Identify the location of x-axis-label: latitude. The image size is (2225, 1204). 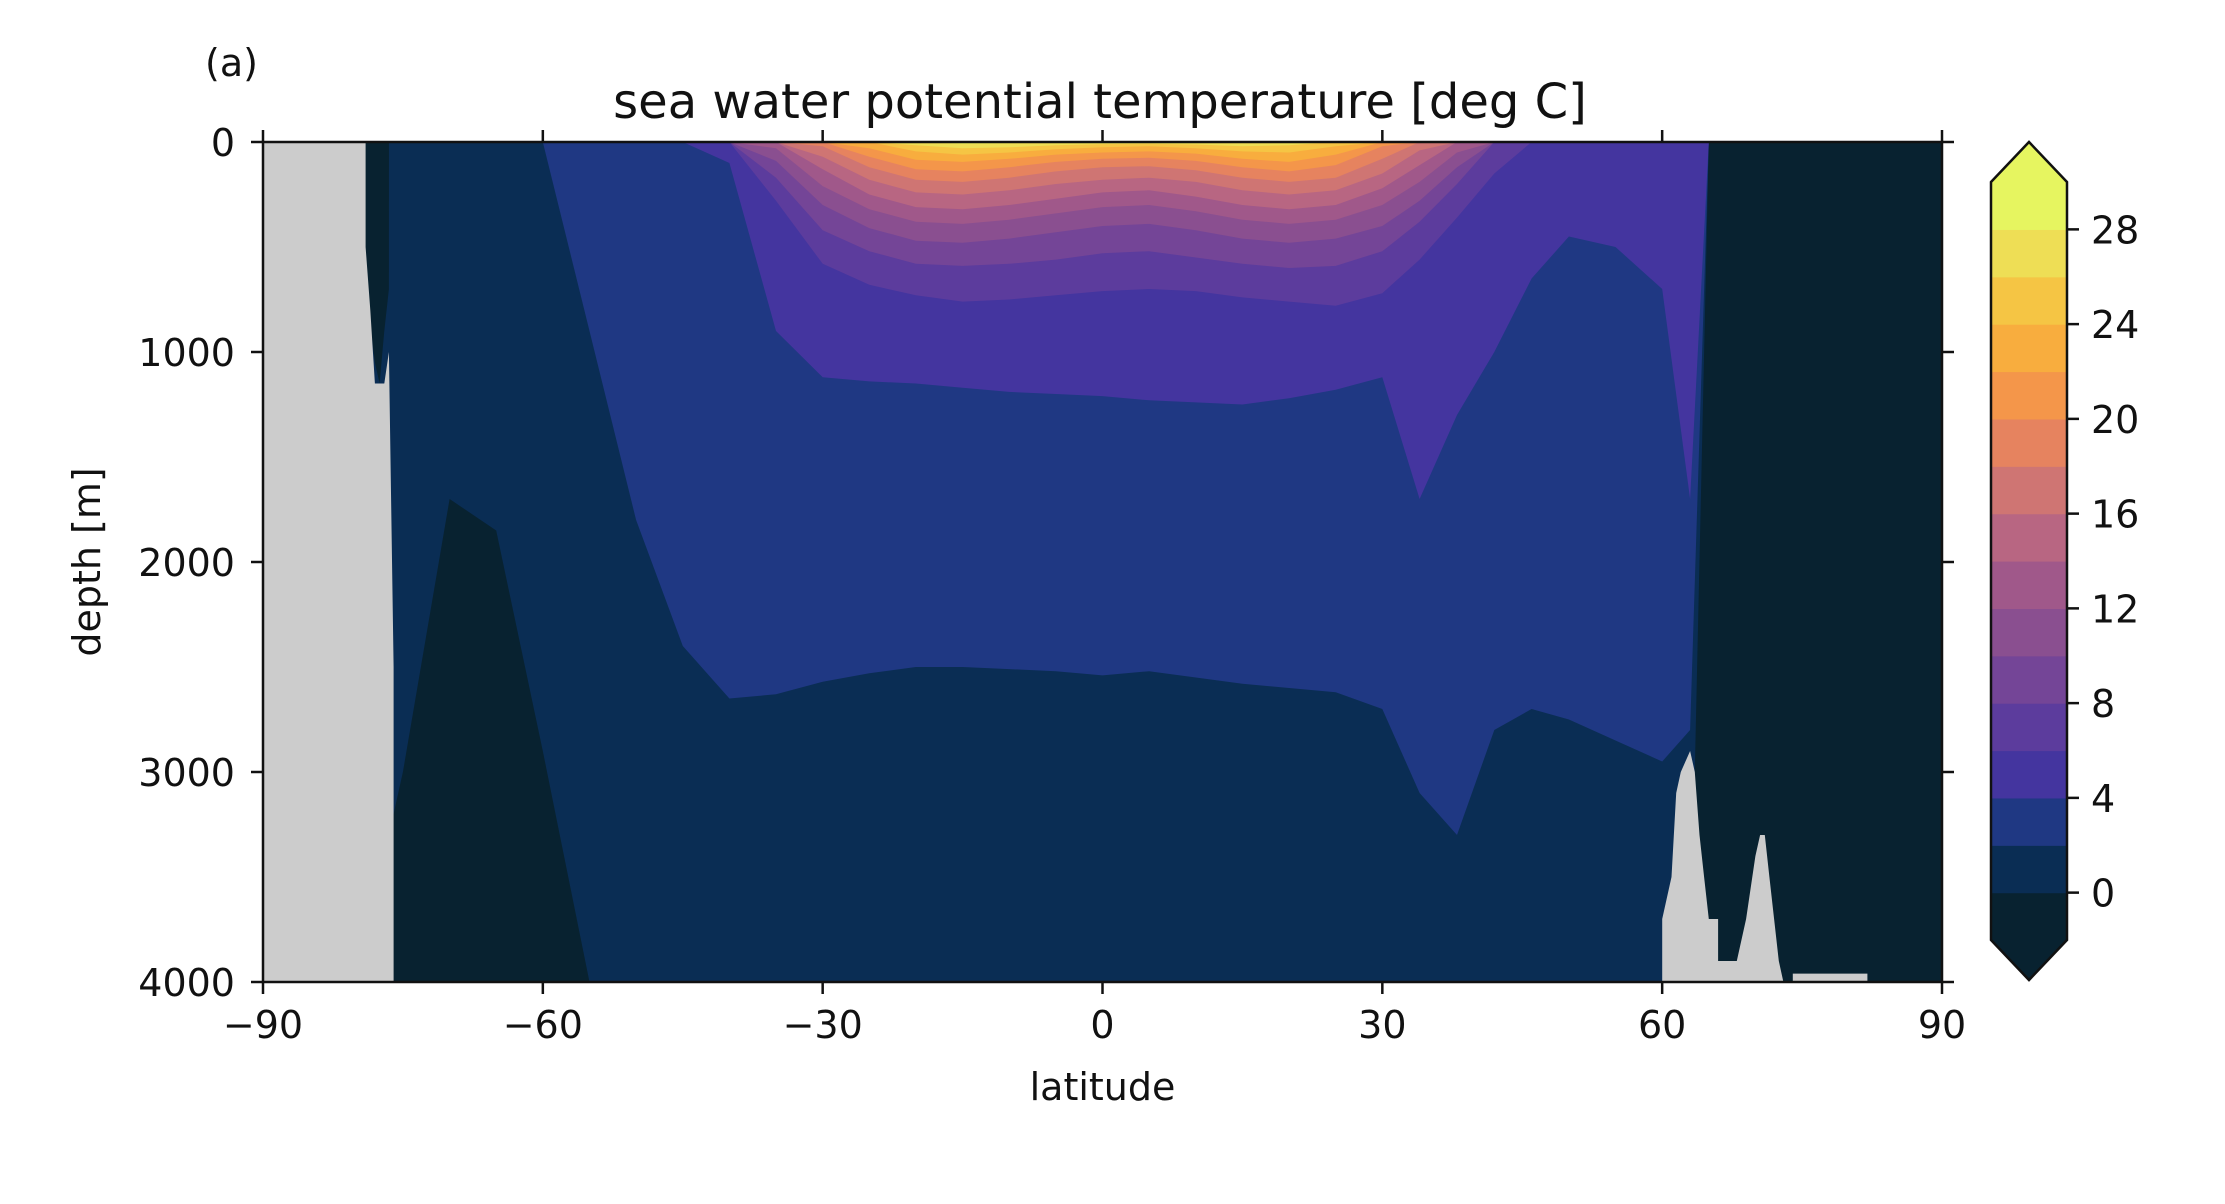
(1103, 1087).